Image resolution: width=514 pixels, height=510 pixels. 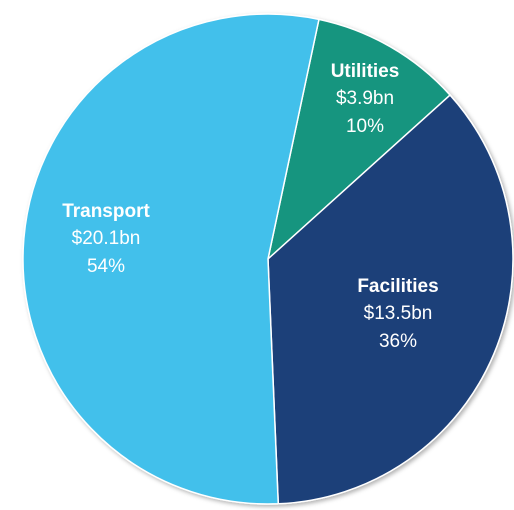 I want to click on amount-label: $13.5bn, so click(x=398, y=313).